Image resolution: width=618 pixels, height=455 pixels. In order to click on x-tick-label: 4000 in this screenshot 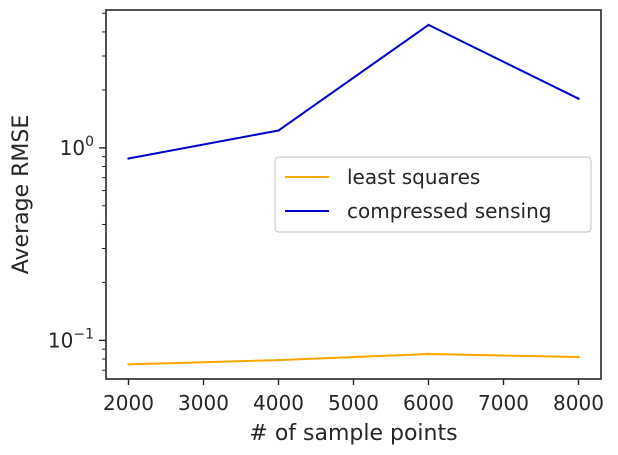, I will do `click(278, 403)`.